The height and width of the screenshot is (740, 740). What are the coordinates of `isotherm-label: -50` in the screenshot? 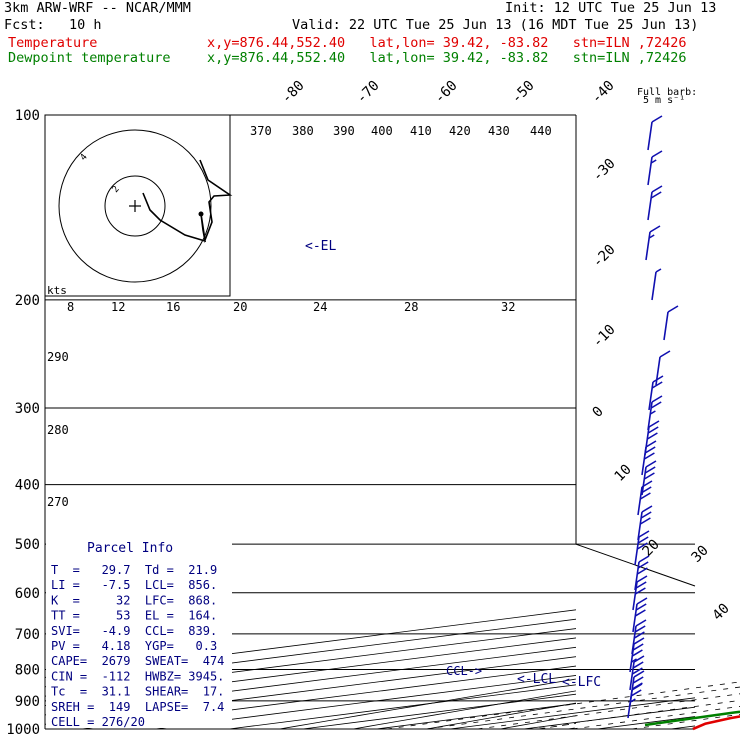 It's located at (523, 92).